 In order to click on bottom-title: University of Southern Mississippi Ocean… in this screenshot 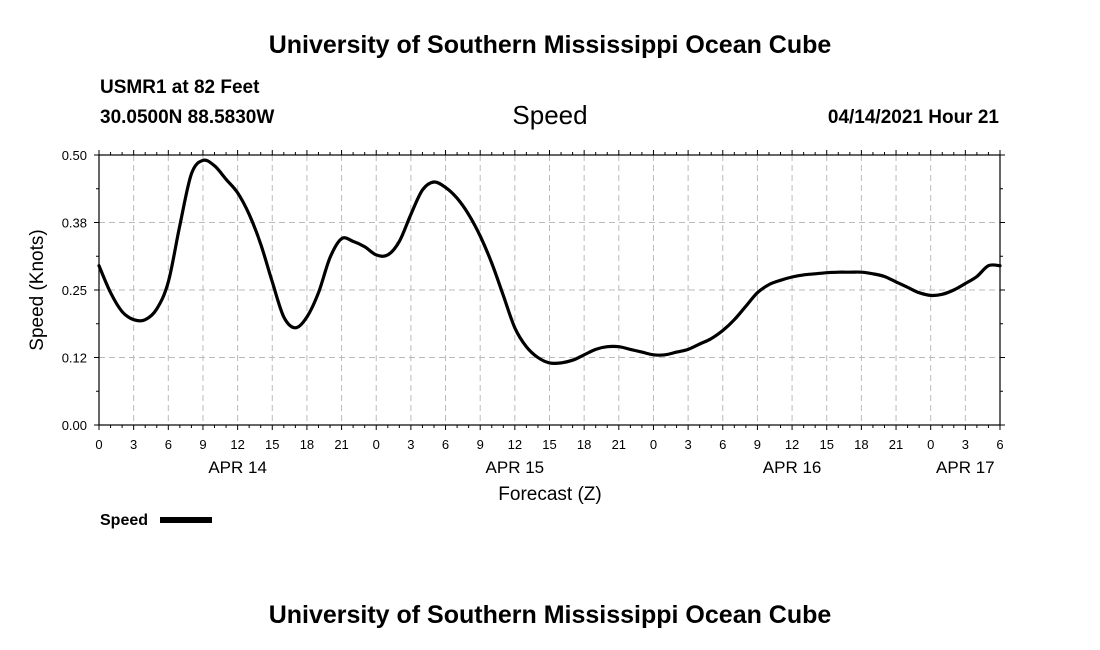, I will do `click(550, 615)`.